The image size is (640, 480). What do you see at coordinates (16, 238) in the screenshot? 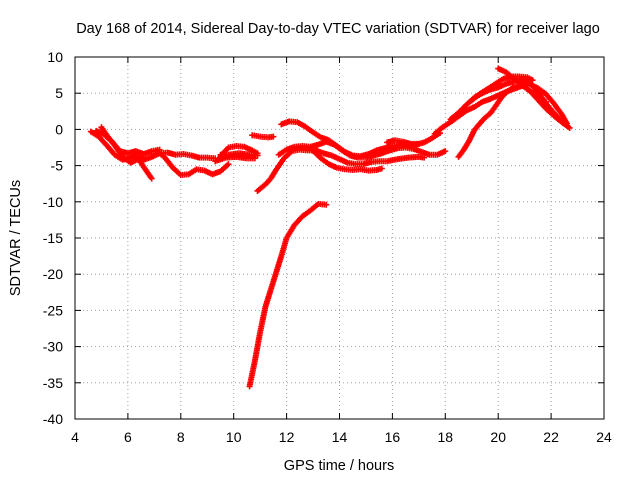
I see `y-axis-label: SDTVAR / TECUs` at bounding box center [16, 238].